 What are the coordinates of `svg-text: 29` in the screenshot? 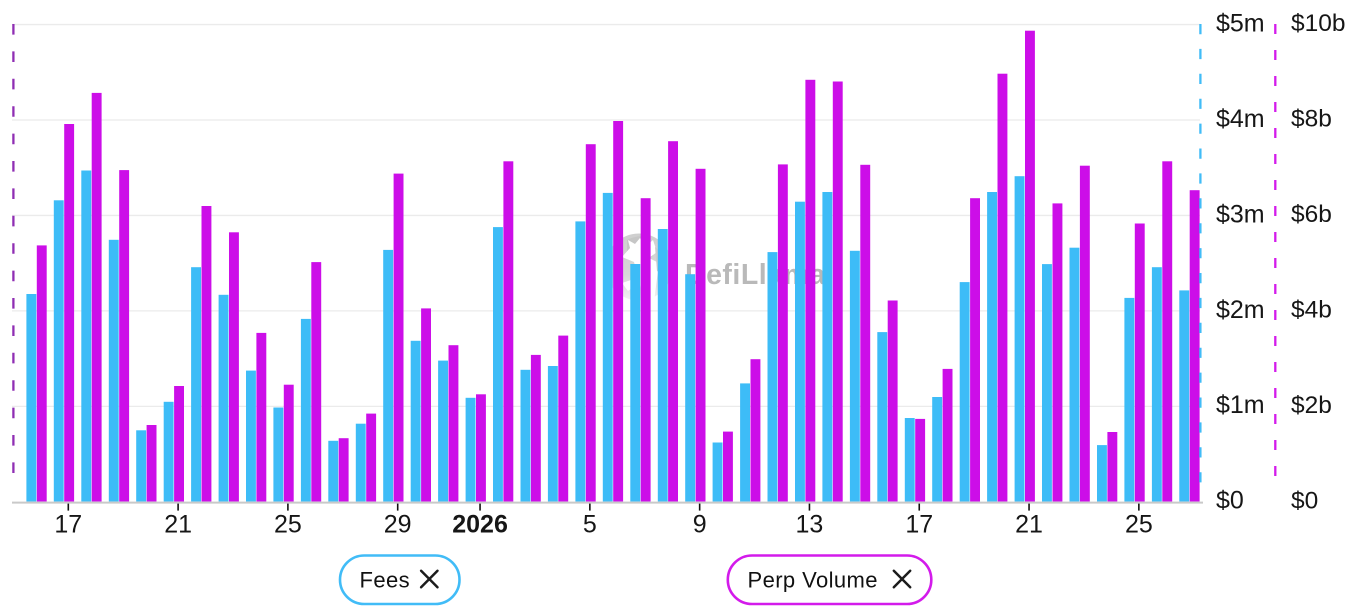 It's located at (398, 525).